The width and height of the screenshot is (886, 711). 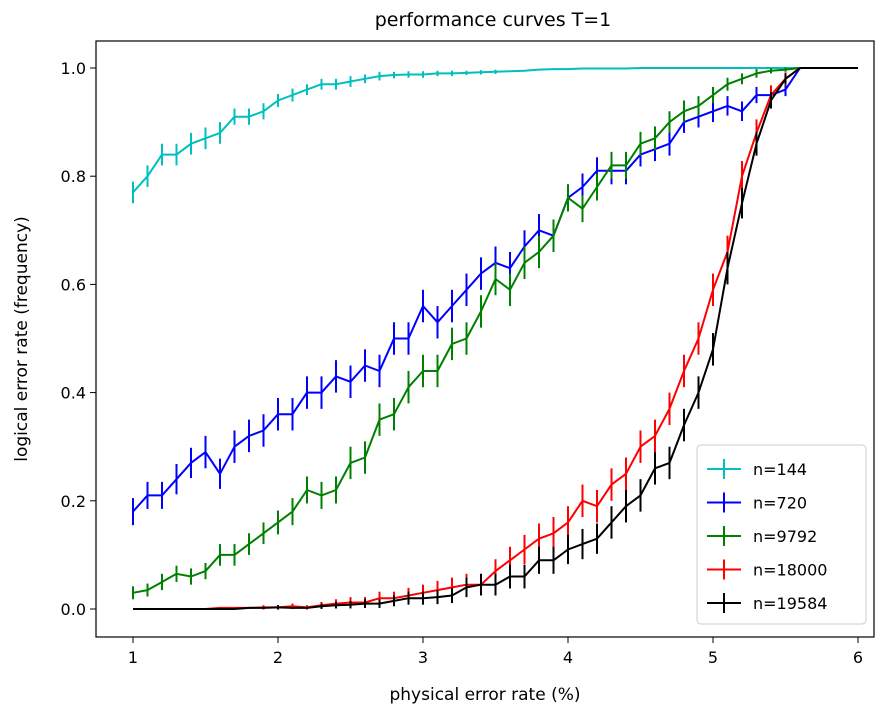 I want to click on legend-item: n=720, so click(x=757, y=502).